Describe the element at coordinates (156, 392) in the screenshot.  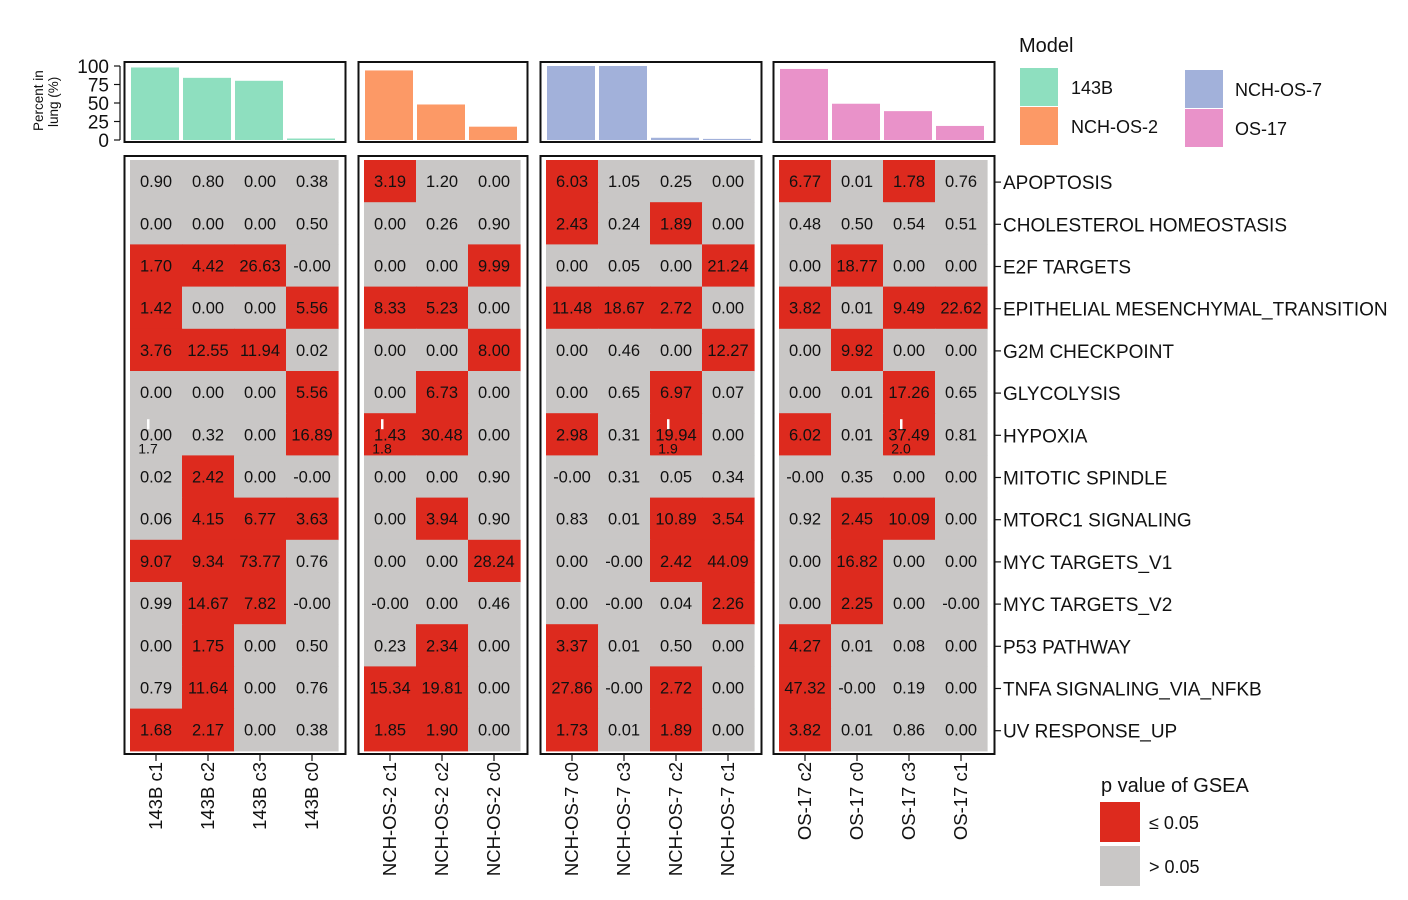
I see `cell-143b-c1-glycolysis` at that location.